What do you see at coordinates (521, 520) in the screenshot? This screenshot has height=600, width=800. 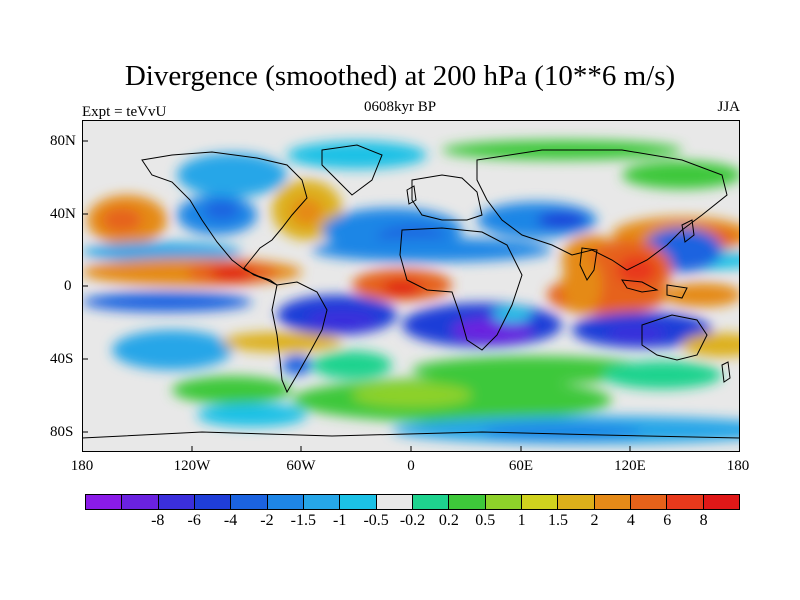 I see `colorbar-label: 1` at bounding box center [521, 520].